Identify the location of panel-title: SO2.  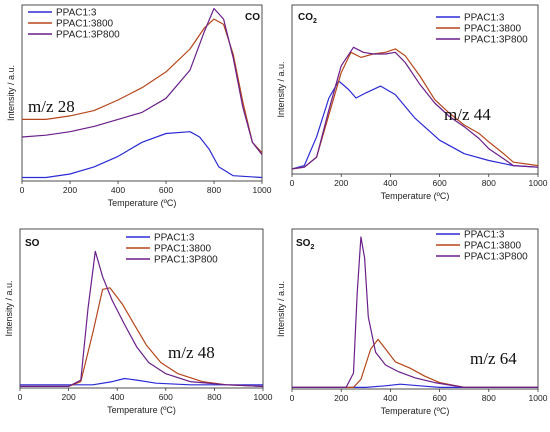
(305, 244).